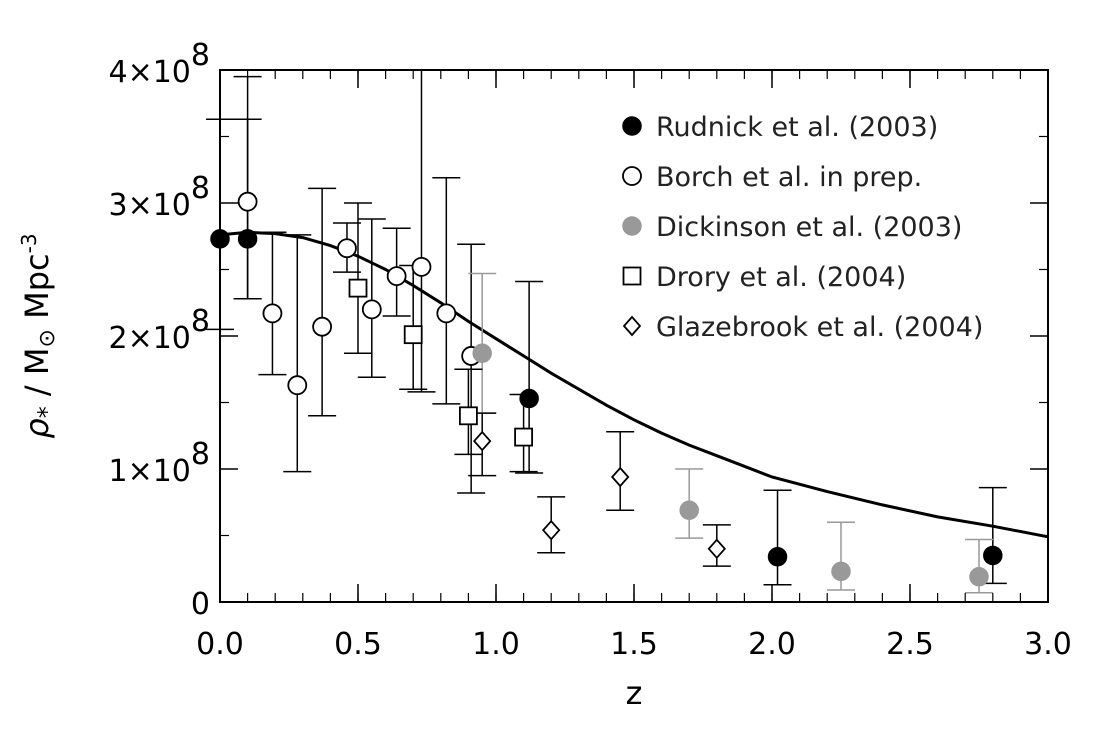 This screenshot has height=744, width=1114. Describe the element at coordinates (797, 127) in the screenshot. I see `legend-label: Rudnick et al. (2003)` at that location.